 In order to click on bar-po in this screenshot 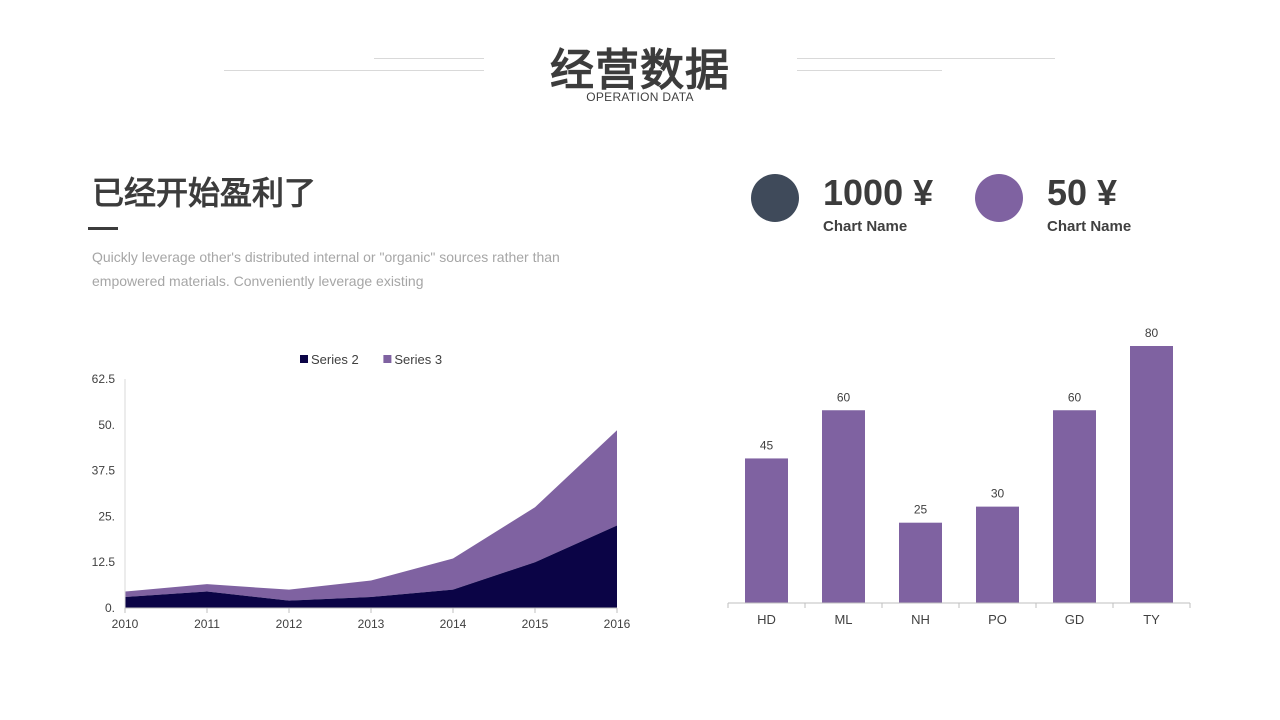, I will do `click(997, 554)`.